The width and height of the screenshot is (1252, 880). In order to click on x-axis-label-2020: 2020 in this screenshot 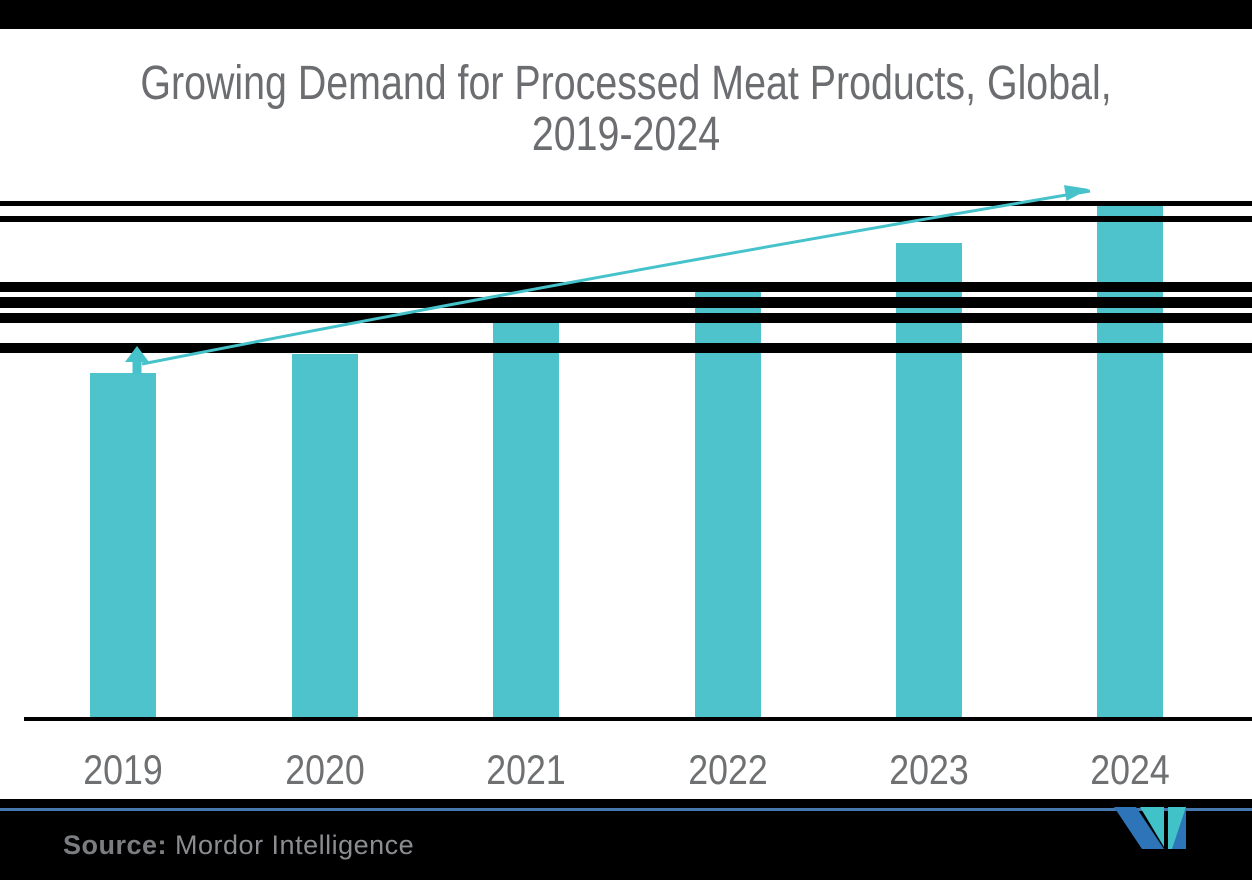, I will do `click(325, 769)`.